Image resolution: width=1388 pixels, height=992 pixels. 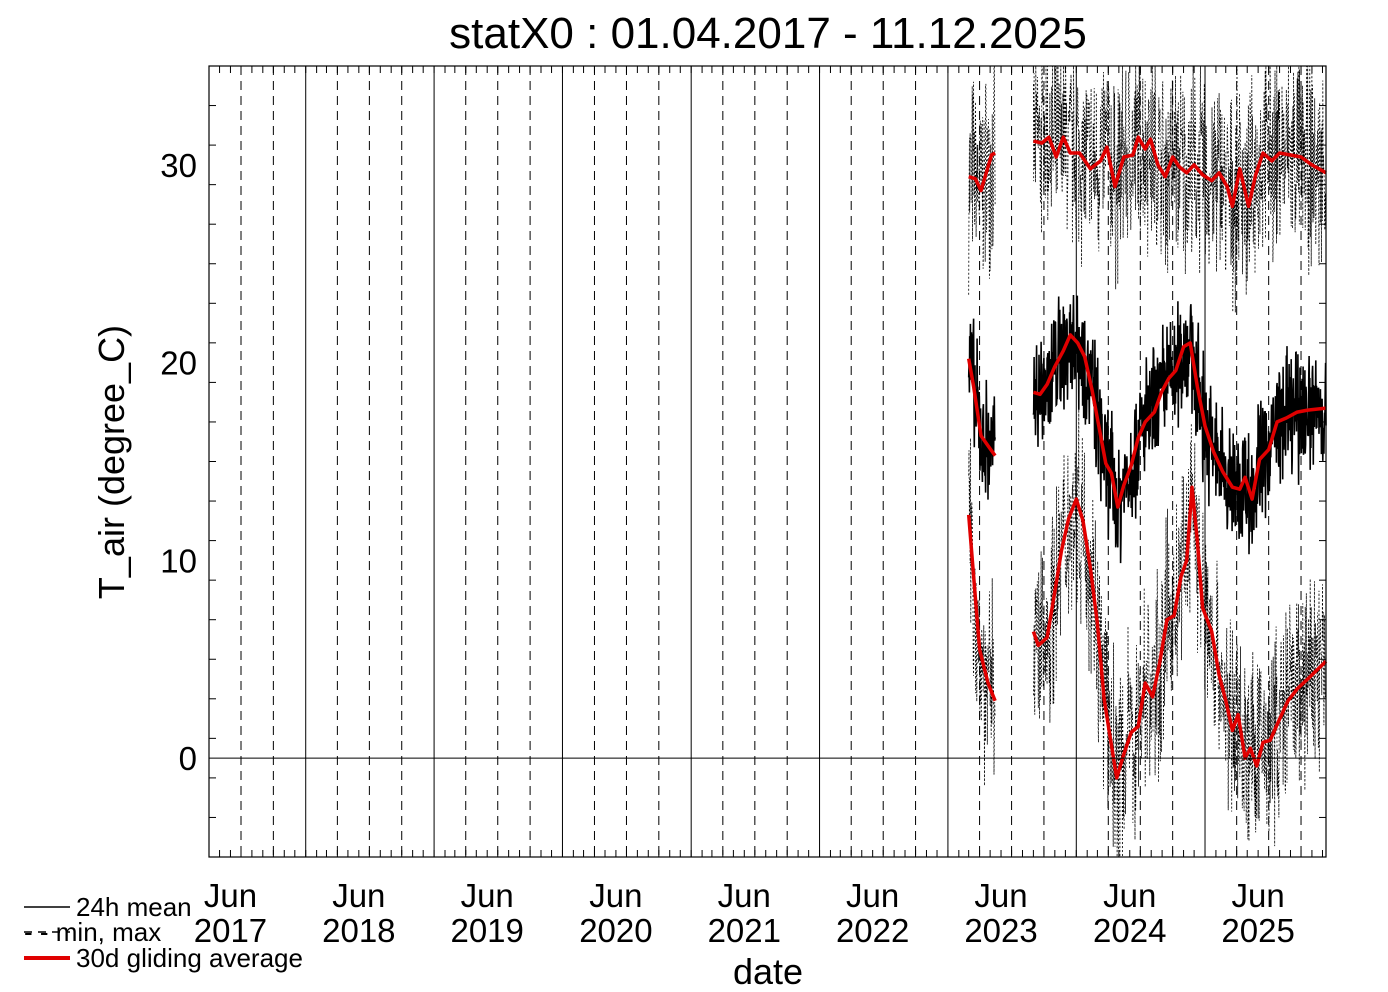 I want to click on legend-label-gliding-average: 30d gliding average, so click(x=189, y=958).